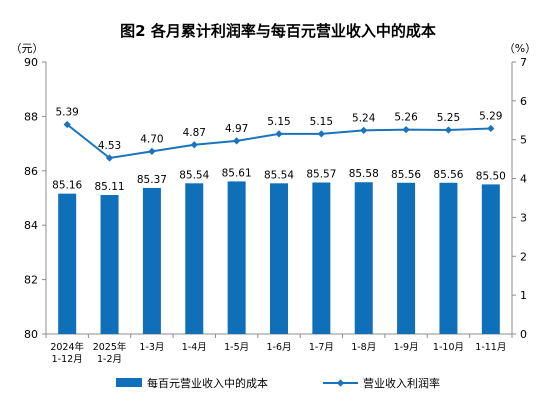 This screenshot has height=408, width=557. I want to click on x-tick-label: 1-4月, so click(194, 347).